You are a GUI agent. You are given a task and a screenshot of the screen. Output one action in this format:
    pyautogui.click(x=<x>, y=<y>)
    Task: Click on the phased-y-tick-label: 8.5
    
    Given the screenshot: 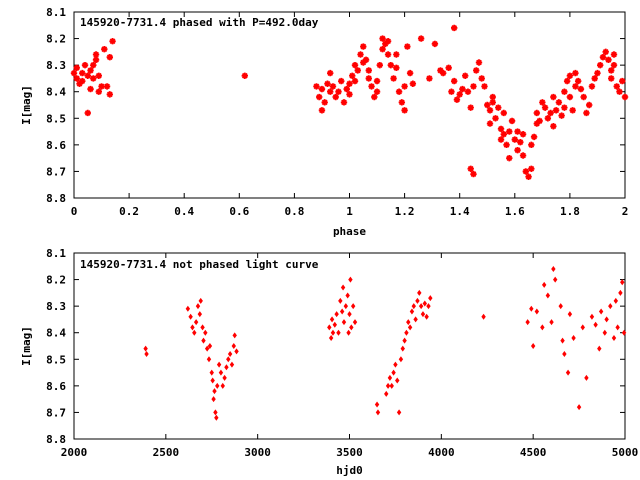 What is the action you would take?
    pyautogui.click(x=56, y=118)
    